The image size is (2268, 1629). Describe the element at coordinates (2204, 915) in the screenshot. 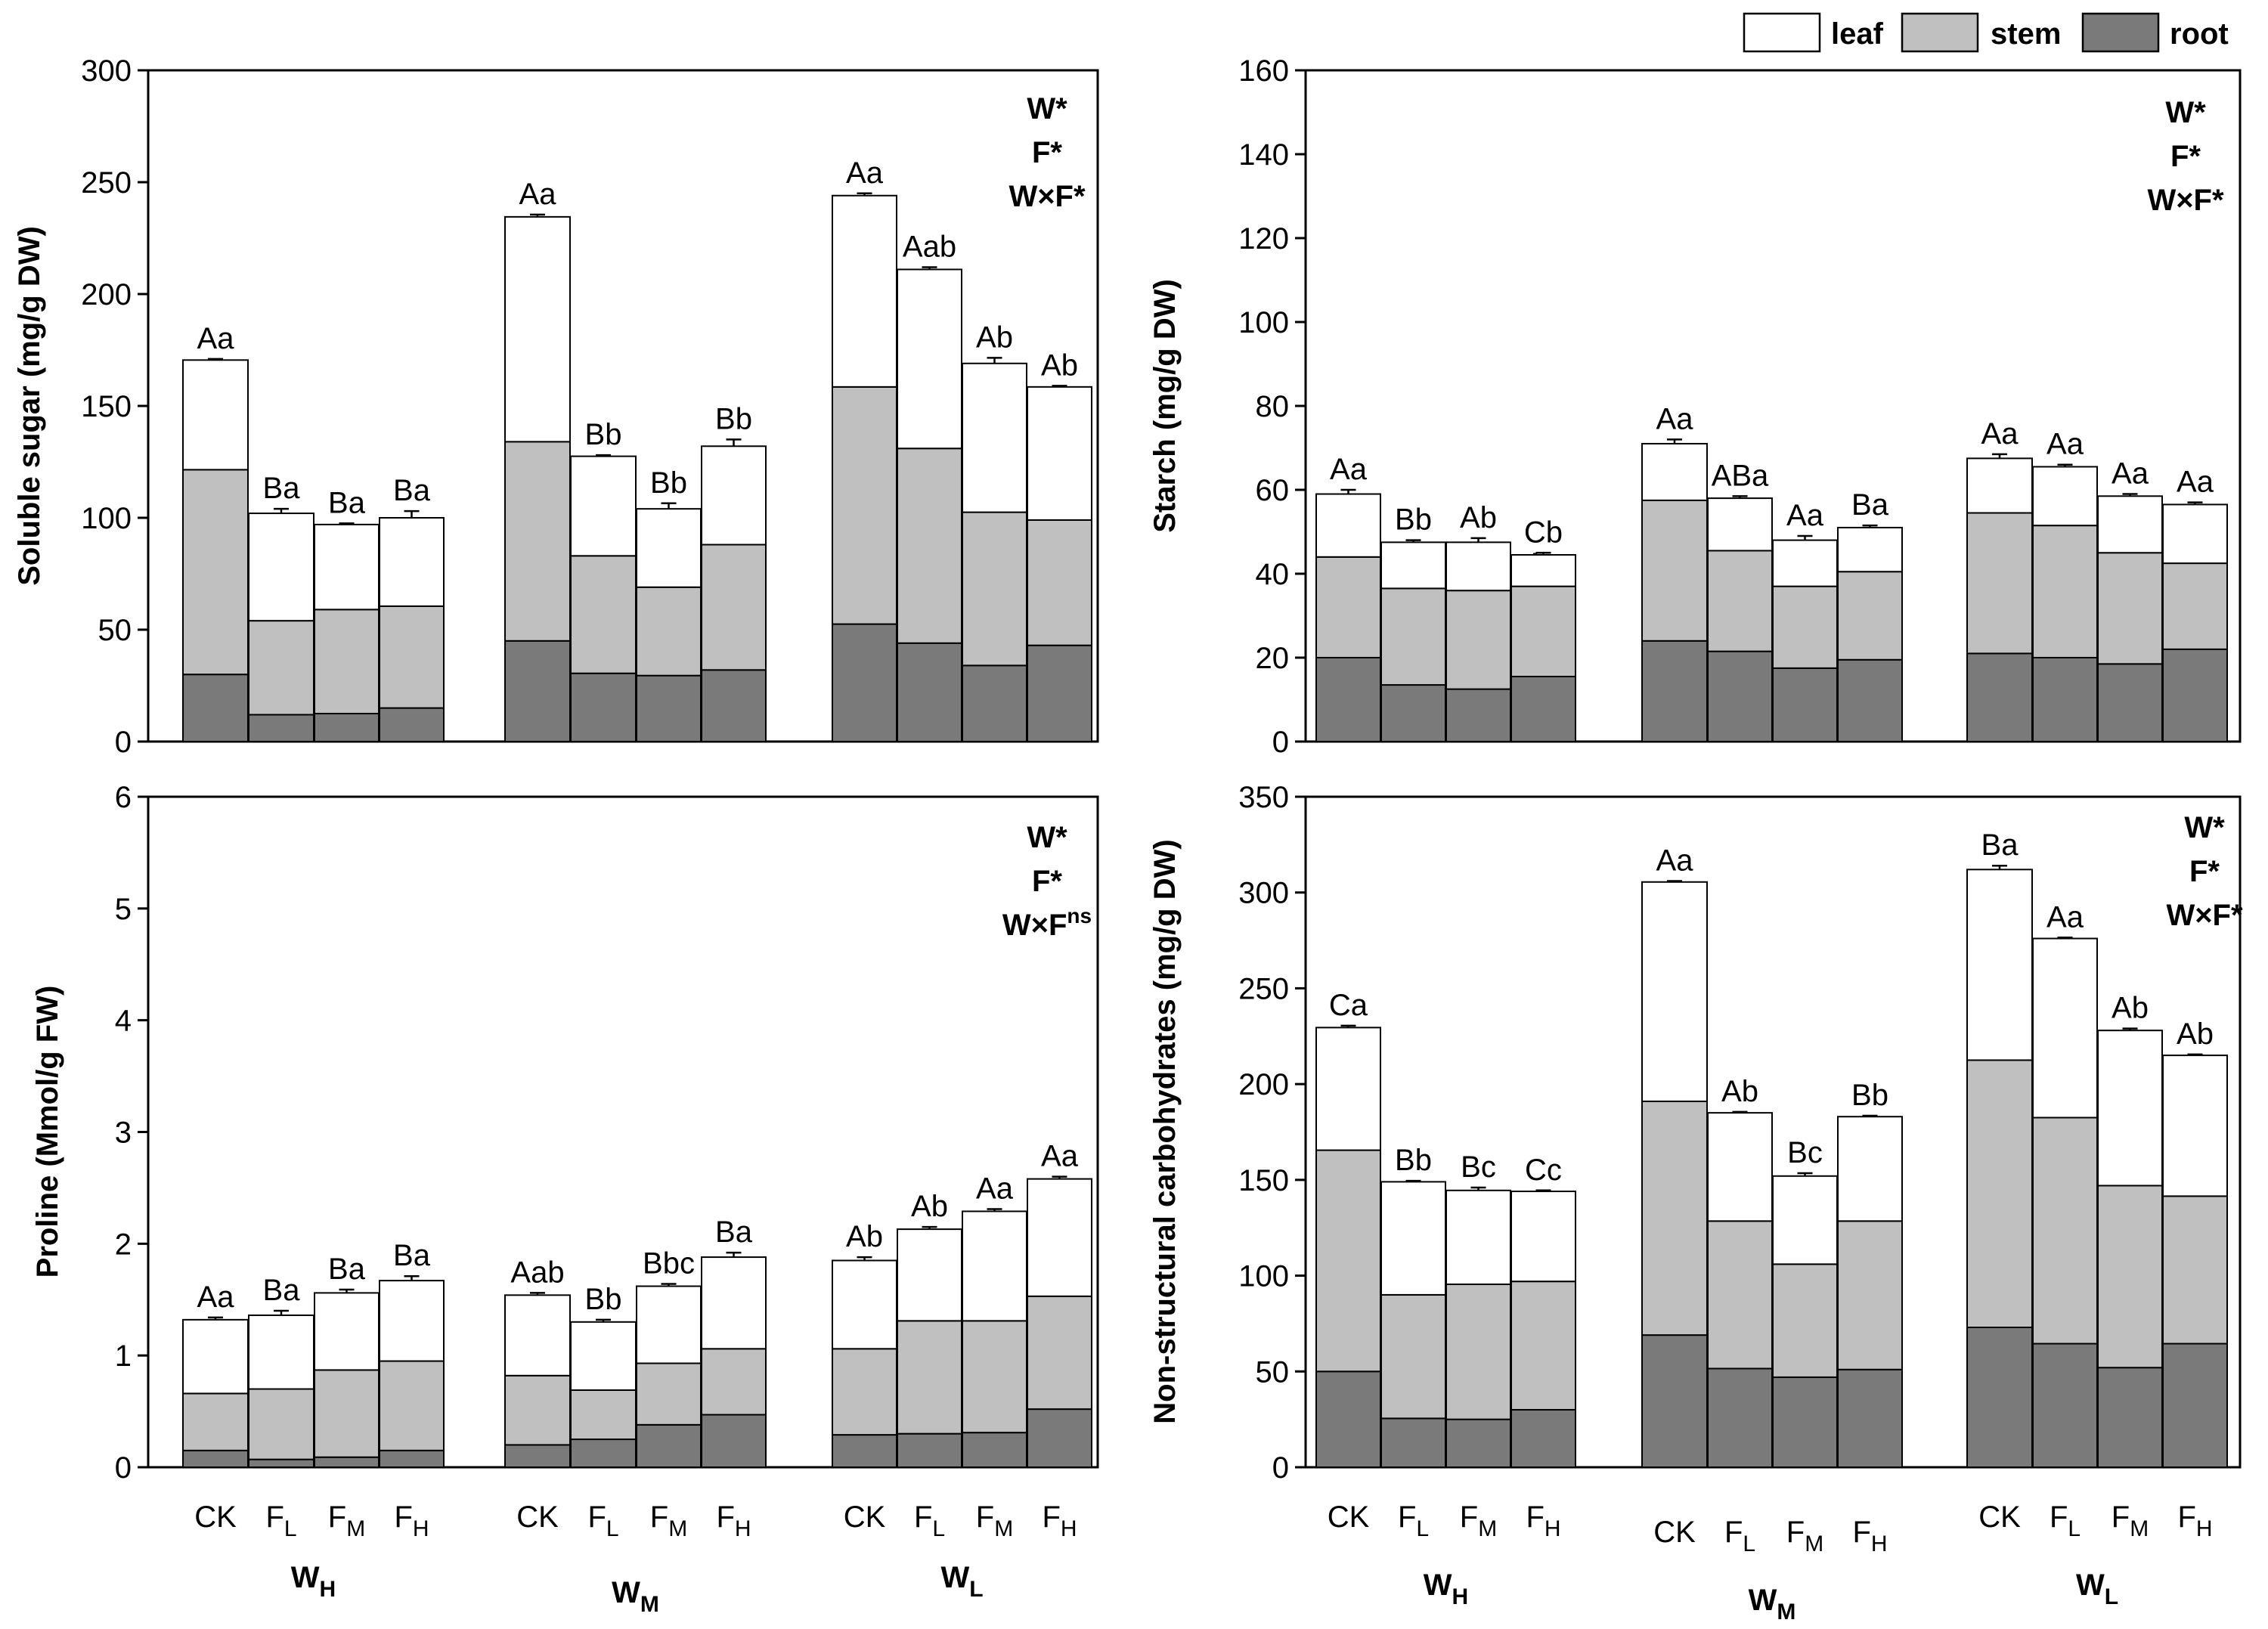

I see `significance-label: W×F*` at that location.